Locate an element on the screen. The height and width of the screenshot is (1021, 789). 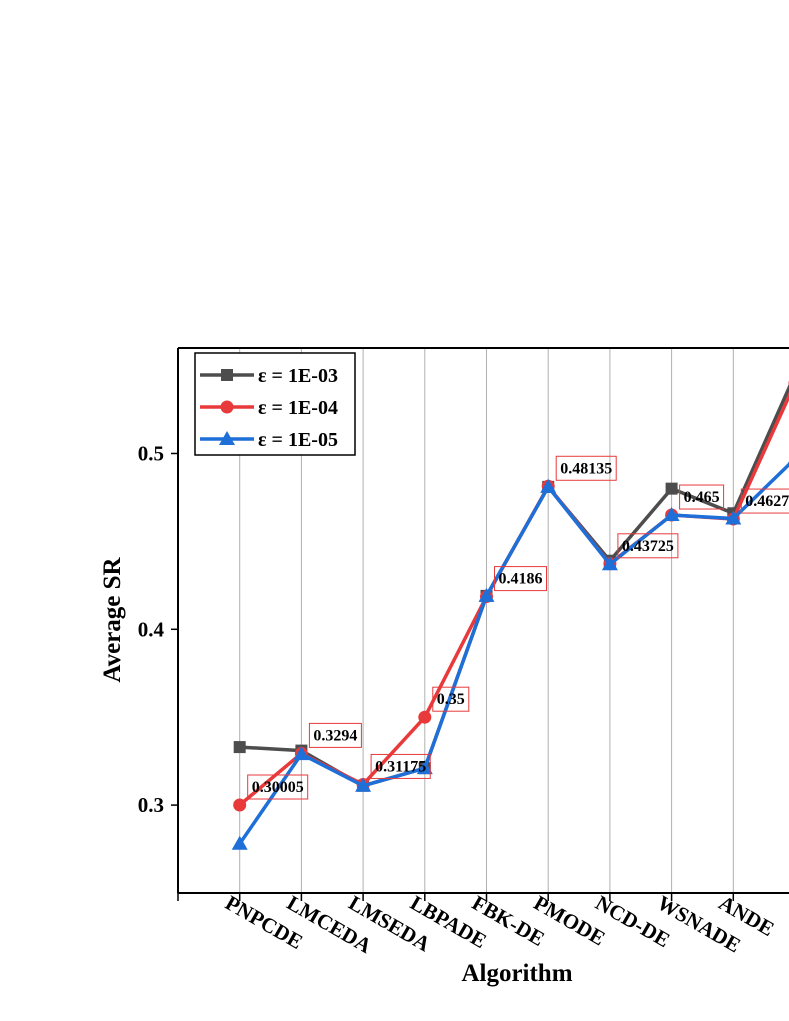
data-label: 0.3294 is located at coordinates (335, 735).